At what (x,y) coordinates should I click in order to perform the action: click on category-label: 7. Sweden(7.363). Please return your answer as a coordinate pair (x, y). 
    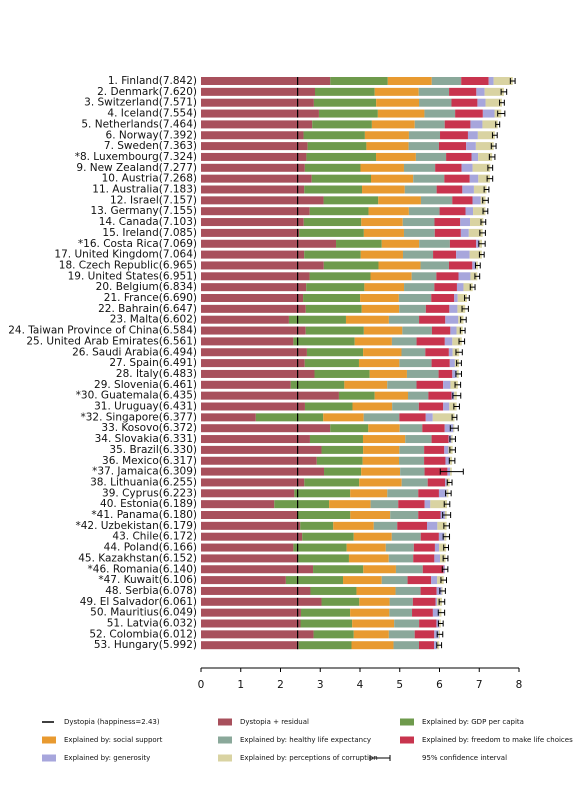
    Looking at the image, I should click on (150, 146).